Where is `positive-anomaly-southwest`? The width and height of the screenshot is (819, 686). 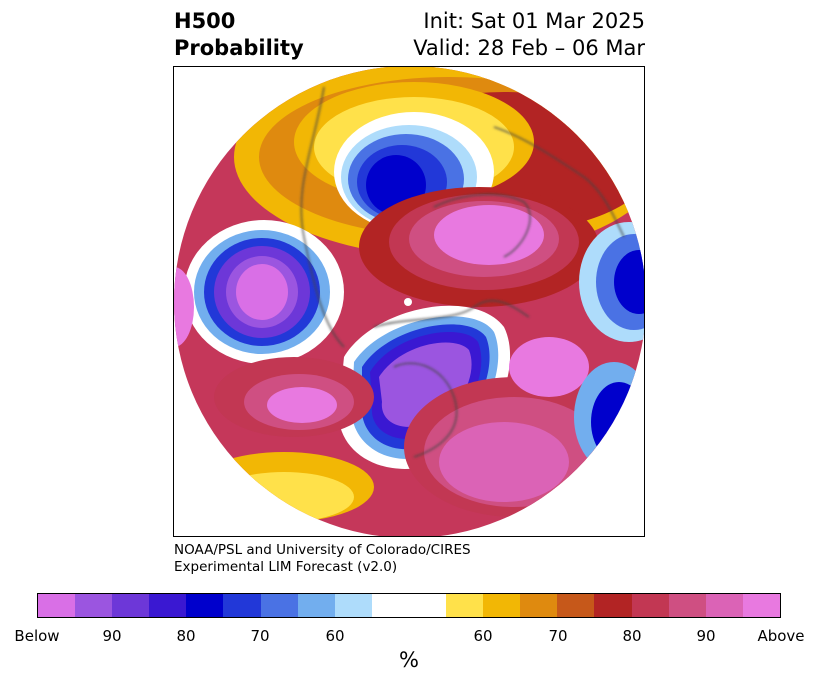
positive-anomaly-southwest is located at coordinates (284, 439).